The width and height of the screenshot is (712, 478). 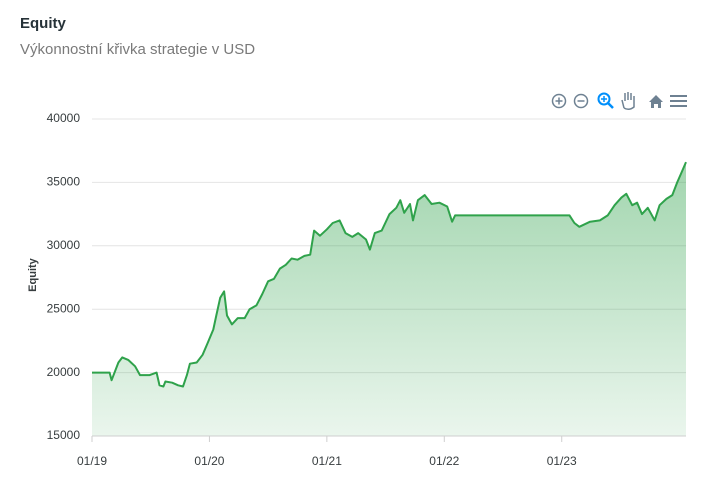 What do you see at coordinates (327, 461) in the screenshot?
I see `x-tick-label: 01/21` at bounding box center [327, 461].